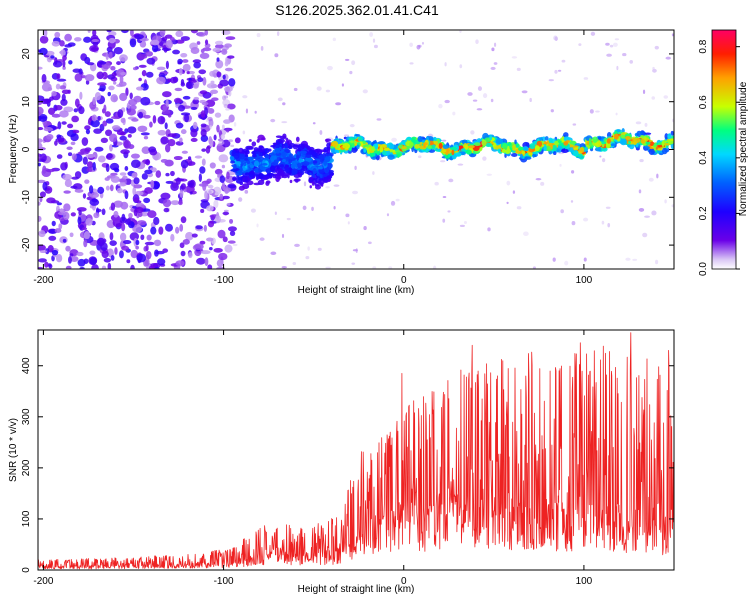 This screenshot has width=750, height=600. Describe the element at coordinates (404, 581) in the screenshot. I see `x-tick-label: 0` at that location.